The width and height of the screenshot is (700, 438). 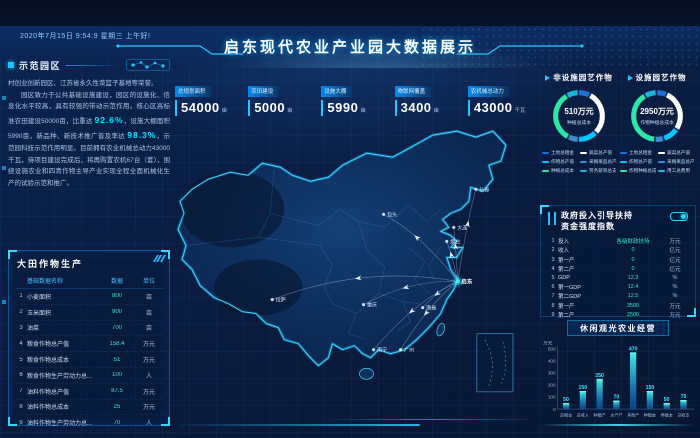 What do you see at coordinates (560, 171) in the screenshot?
I see `legend-item: 种植总成本` at bounding box center [560, 171].